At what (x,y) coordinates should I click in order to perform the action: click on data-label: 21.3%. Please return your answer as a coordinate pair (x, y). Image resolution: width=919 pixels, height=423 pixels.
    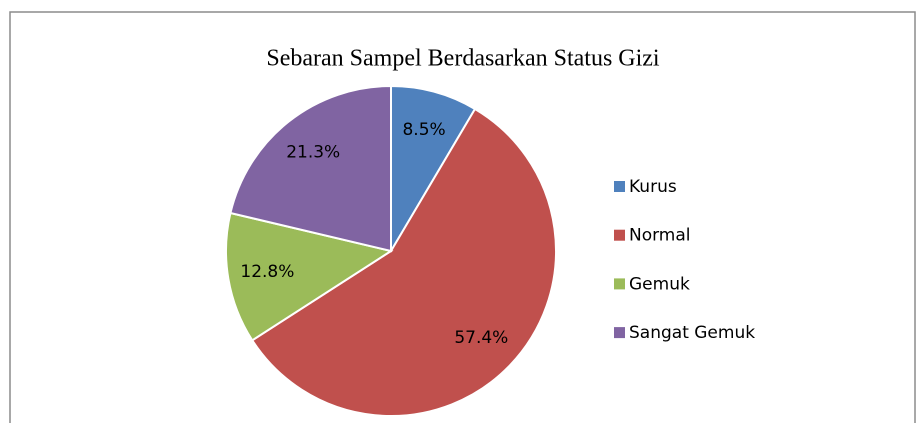
    Looking at the image, I should click on (313, 153).